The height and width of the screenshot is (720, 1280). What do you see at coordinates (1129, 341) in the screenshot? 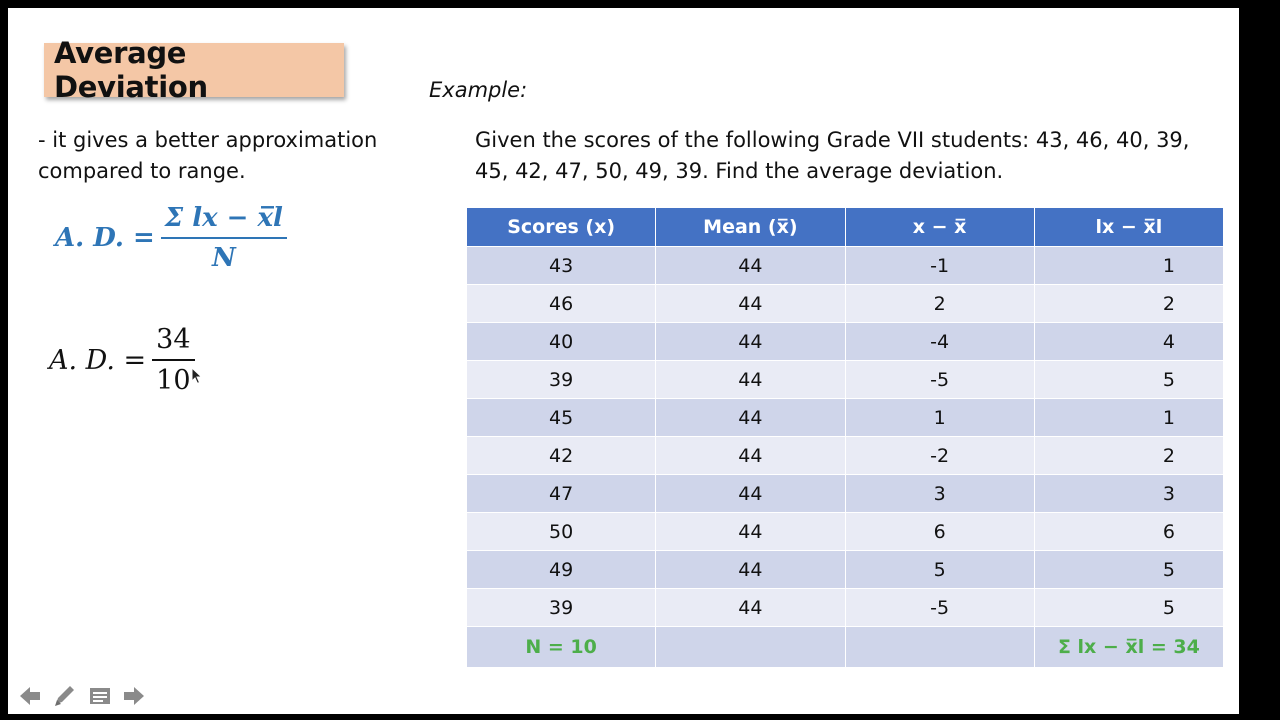
I see `cell-absolute-deviation: 4` at bounding box center [1129, 341].